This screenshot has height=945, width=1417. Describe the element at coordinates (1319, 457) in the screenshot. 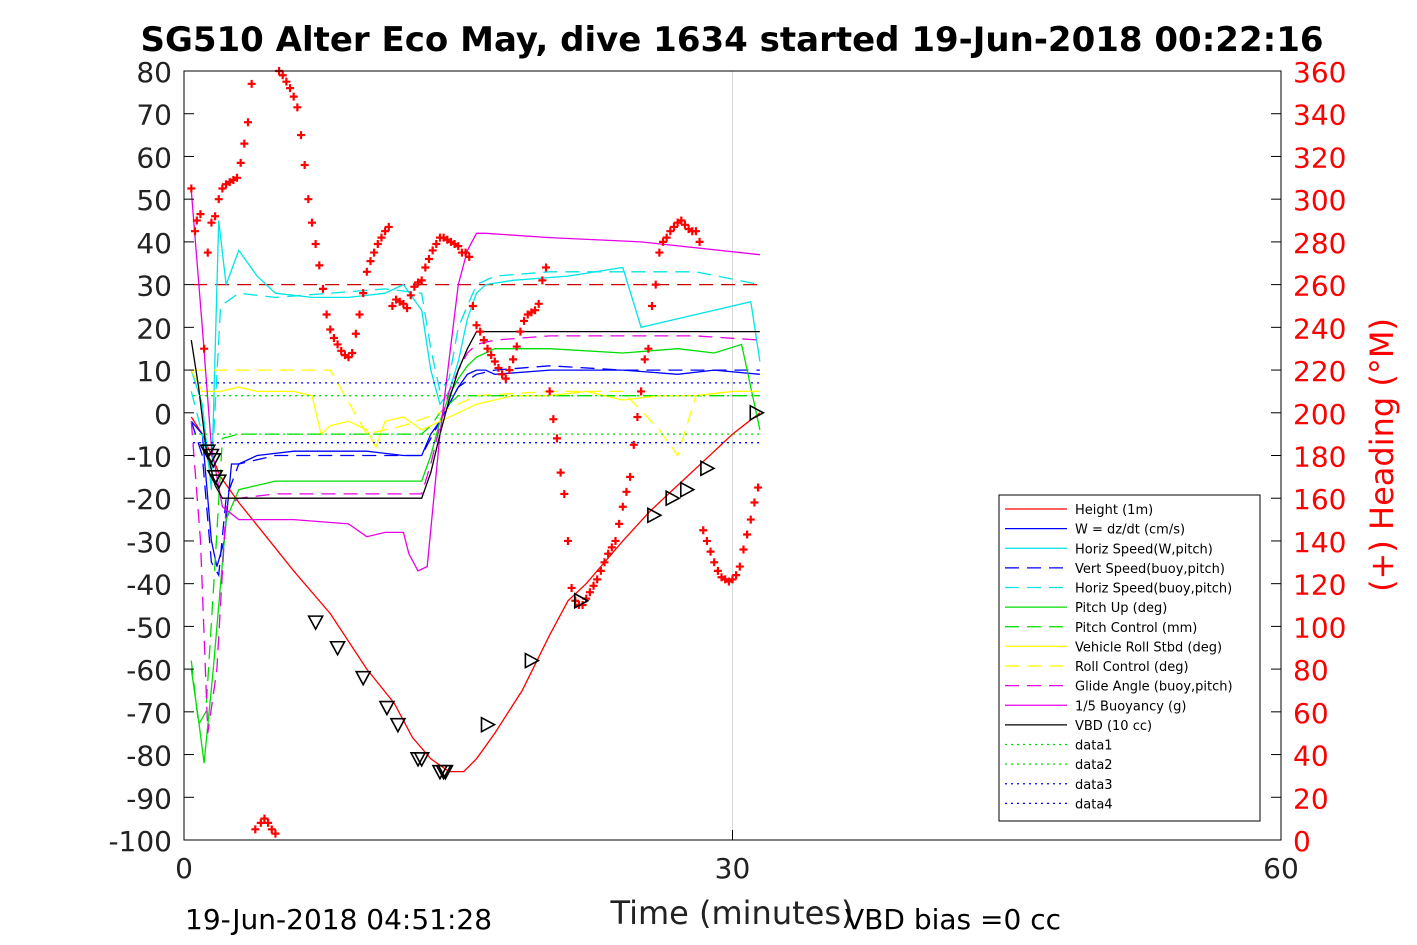

I see `y-right-tick-label: 180` at that location.